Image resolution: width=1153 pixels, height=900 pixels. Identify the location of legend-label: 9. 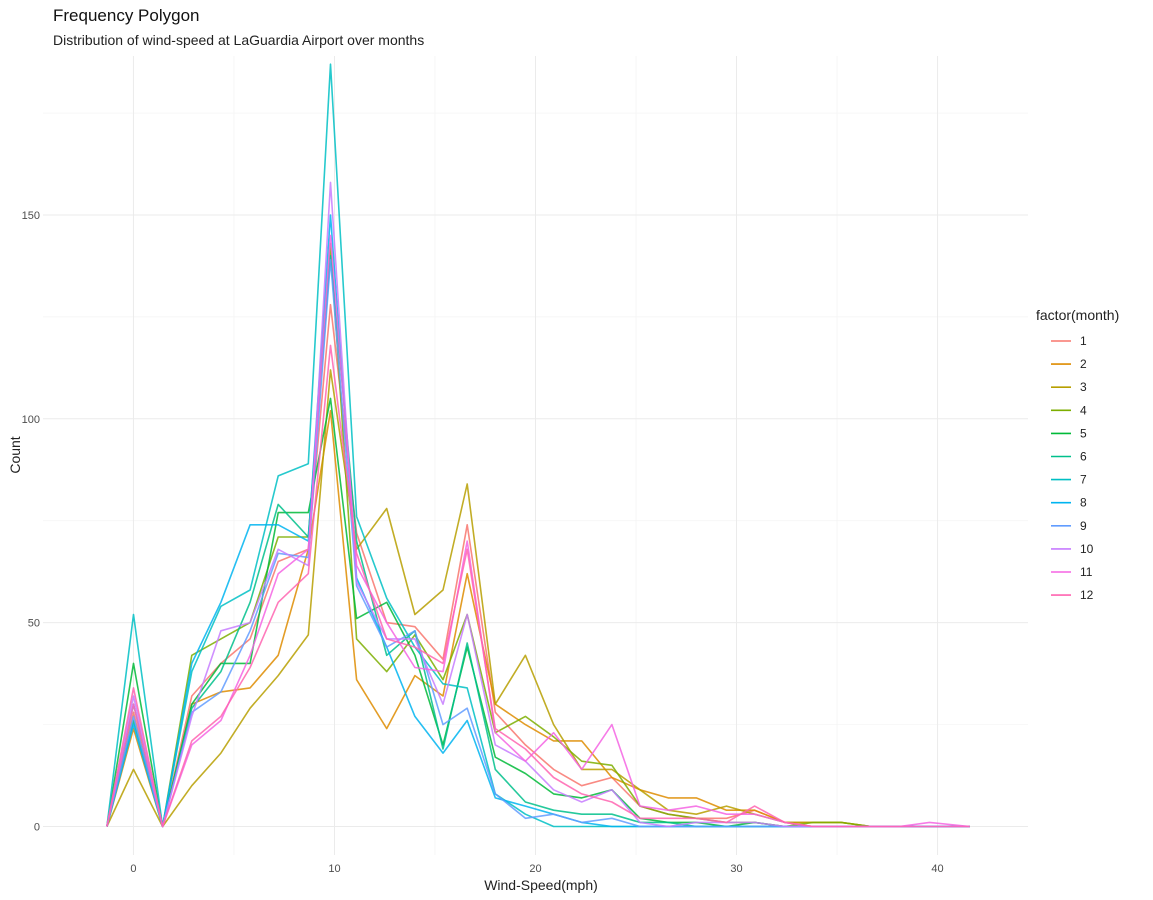
(1083, 526).